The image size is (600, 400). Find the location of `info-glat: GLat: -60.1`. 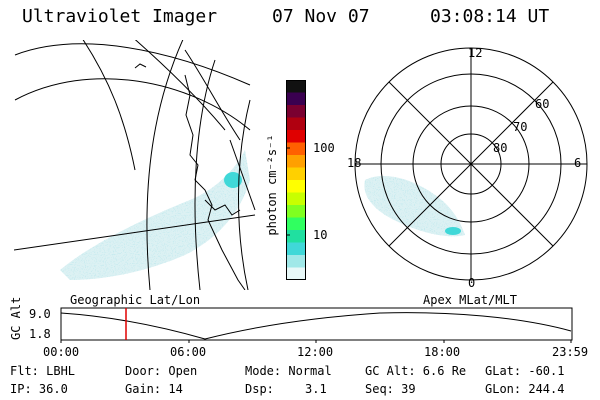

info-glat: GLat: -60.1 is located at coordinates (525, 371).